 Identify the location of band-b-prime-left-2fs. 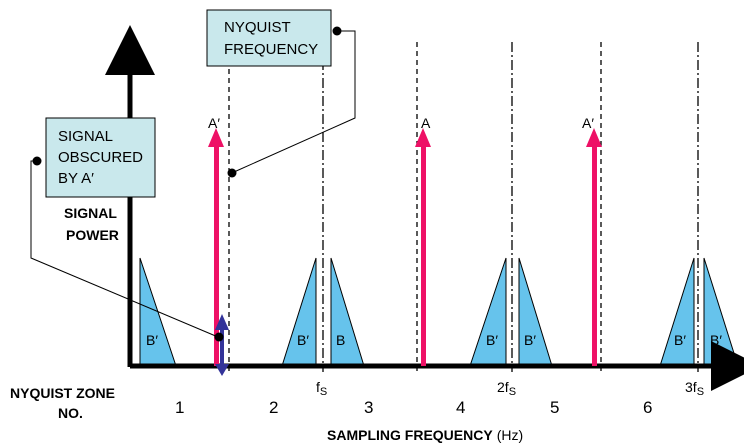
(488, 312).